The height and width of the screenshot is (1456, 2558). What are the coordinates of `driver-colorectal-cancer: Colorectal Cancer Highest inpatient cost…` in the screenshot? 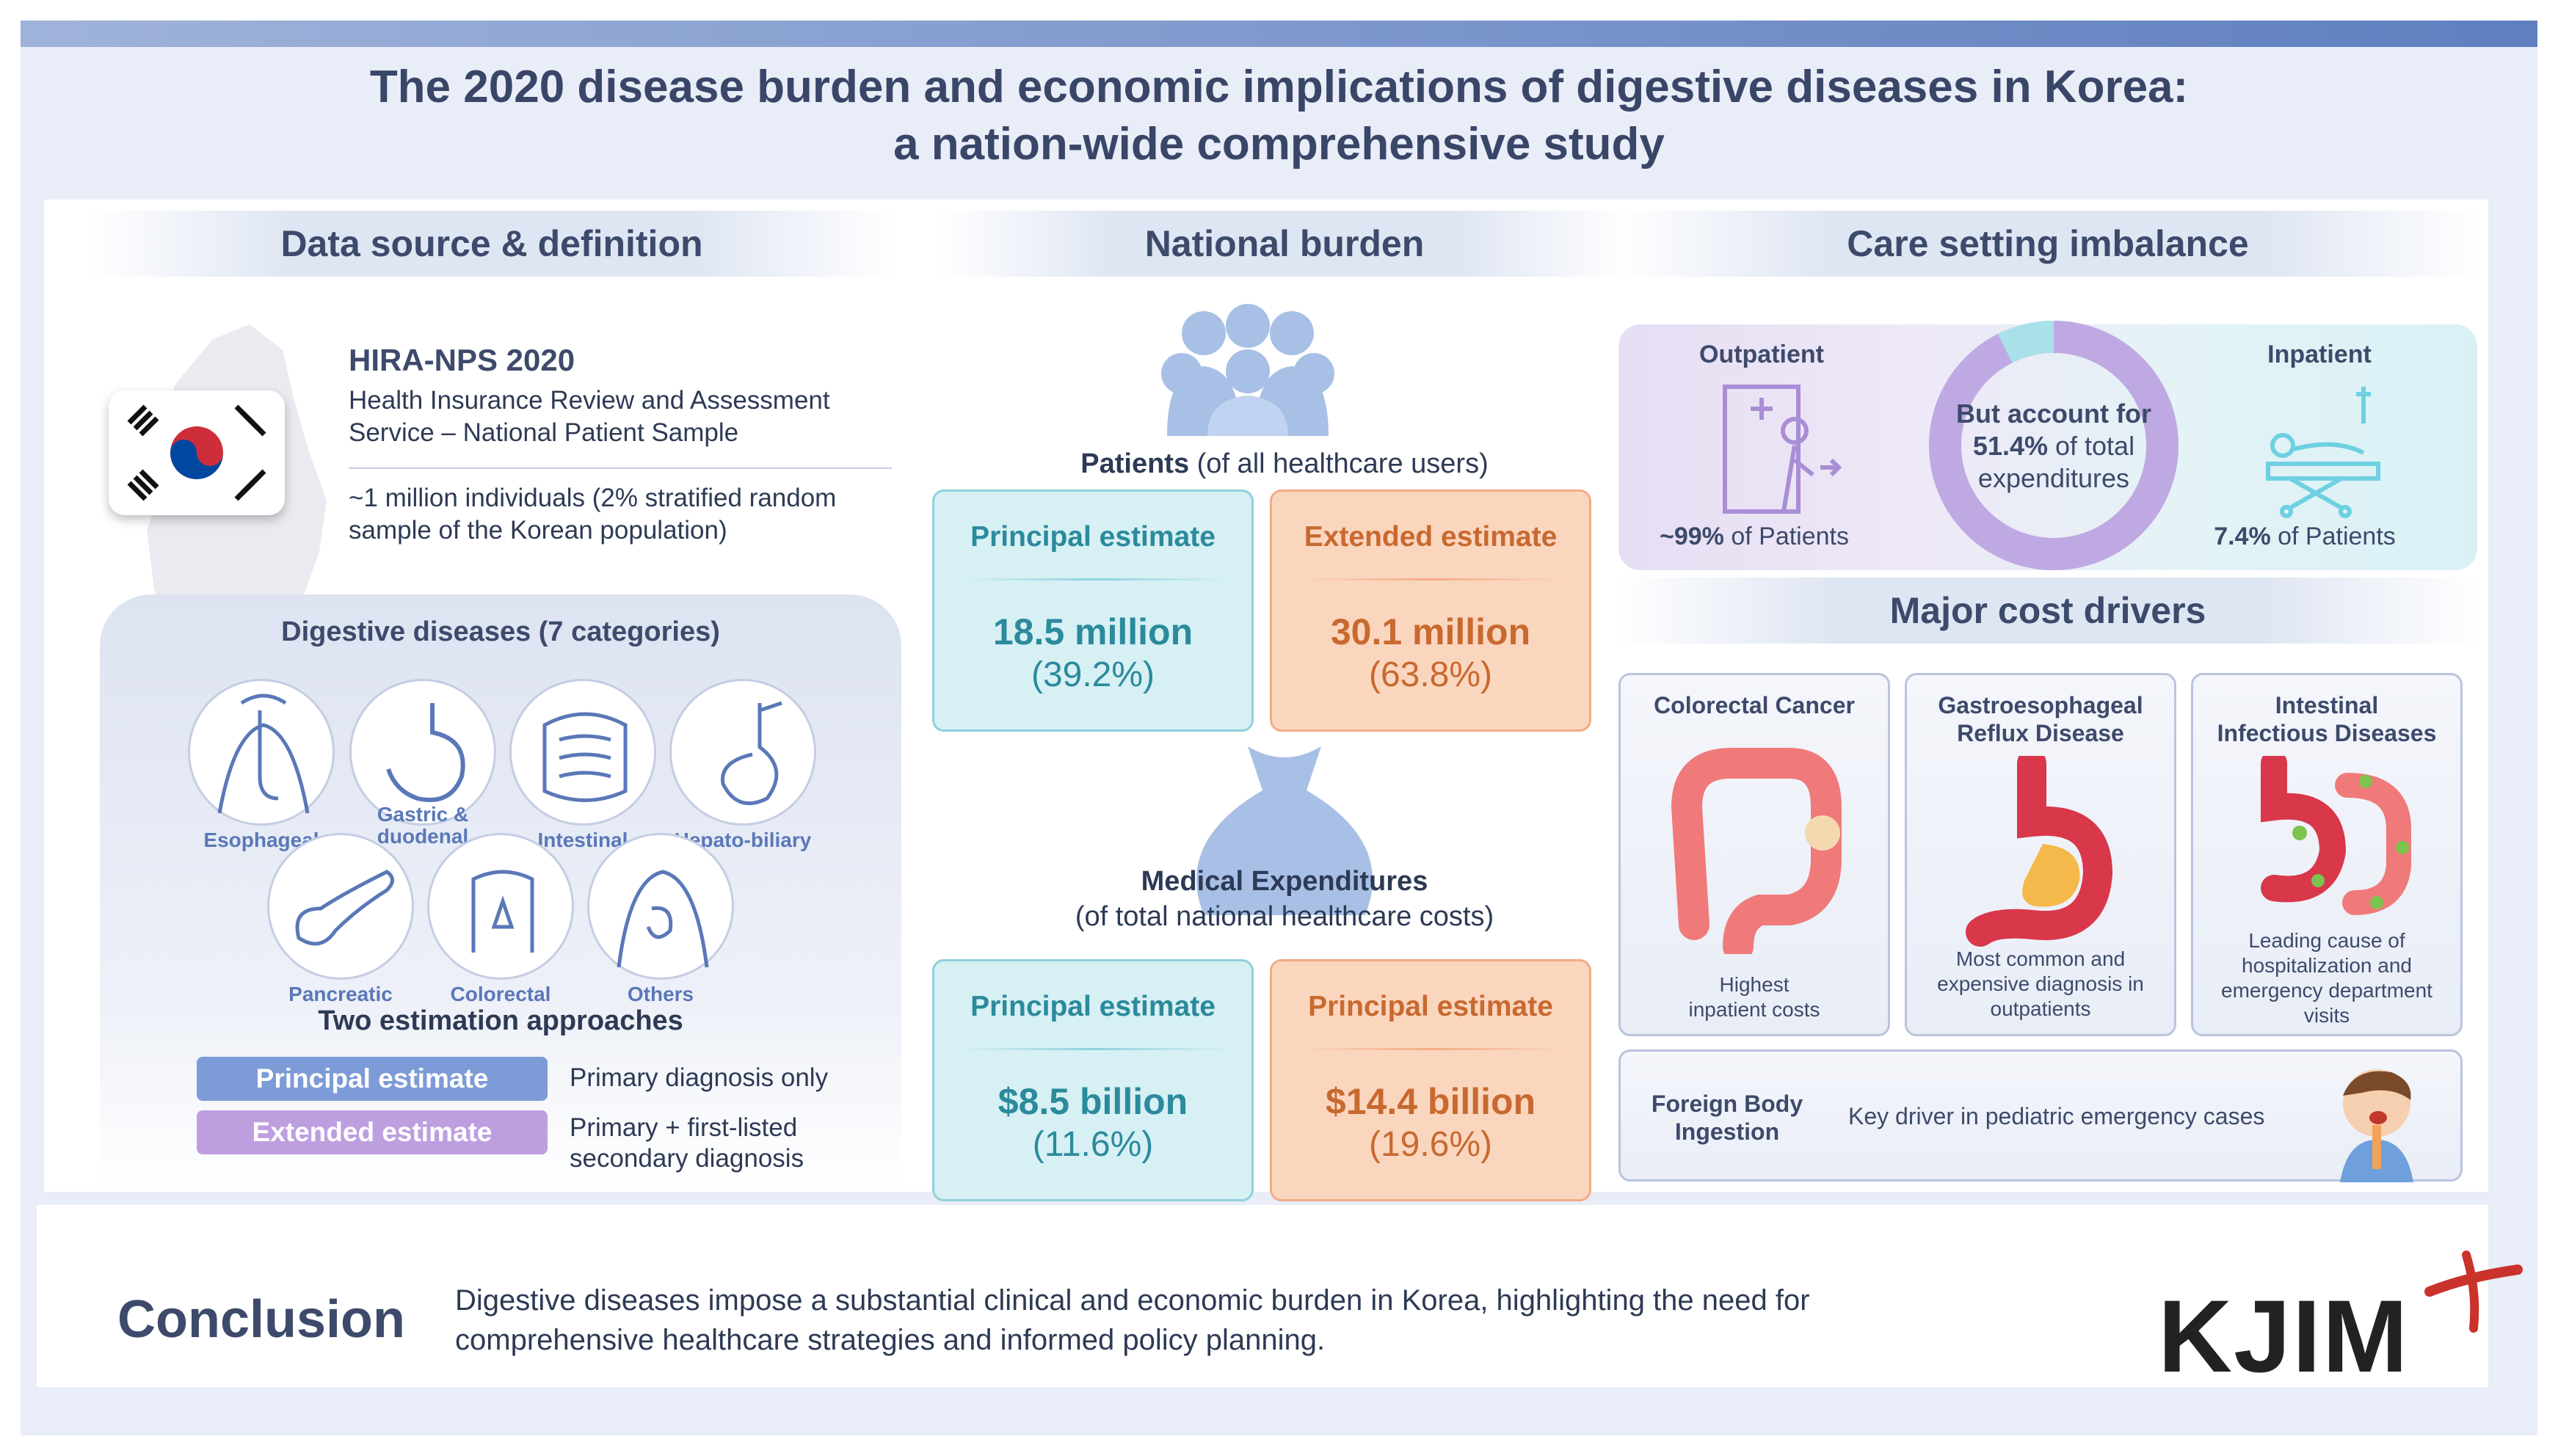 It's located at (1754, 854).